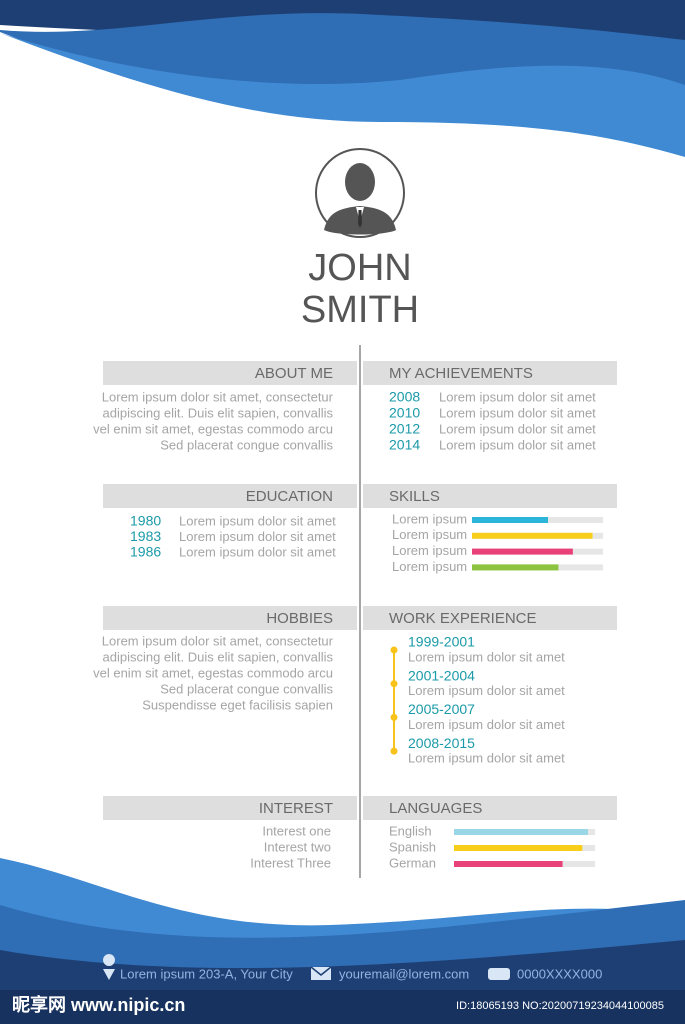 This screenshot has height=1029, width=685. I want to click on section-title: EDUCATION, so click(289, 496).